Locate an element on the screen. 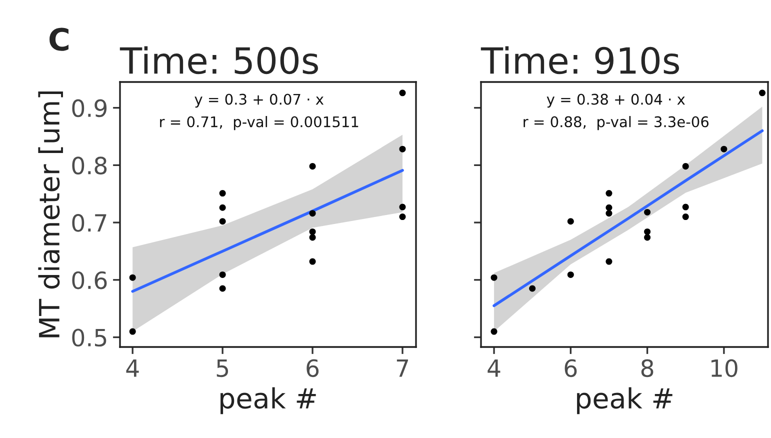  y-axis-title: MT diameter [um] is located at coordinates (50, 214).